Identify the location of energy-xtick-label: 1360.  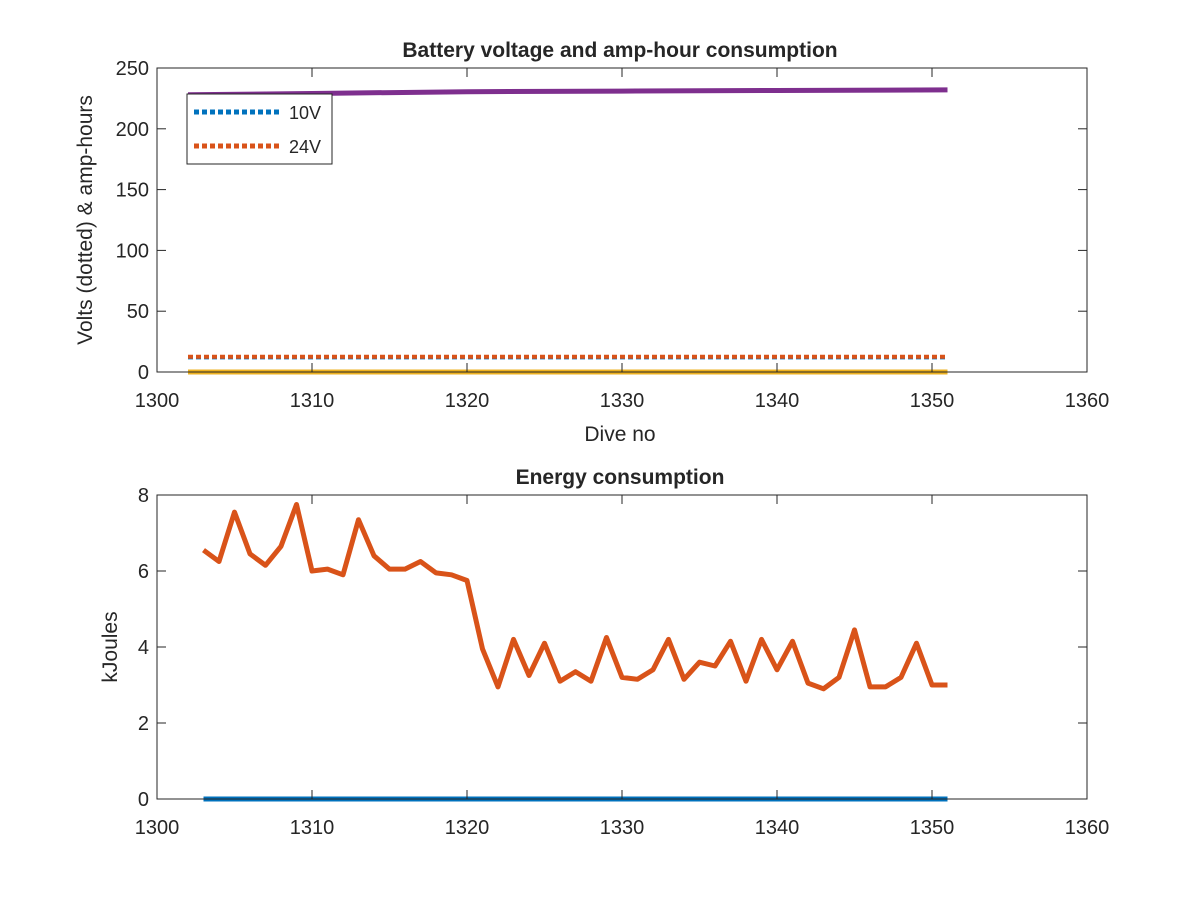
(1087, 828).